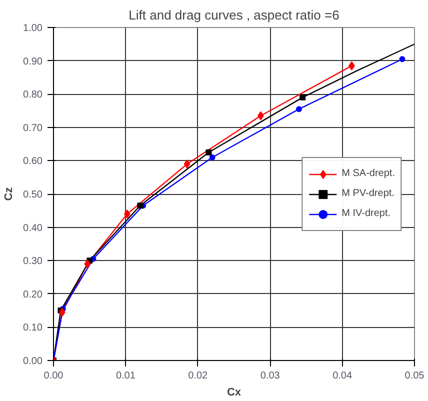  Describe the element at coordinates (366, 213) in the screenshot. I see `legend-label: M IV-drept.` at that location.